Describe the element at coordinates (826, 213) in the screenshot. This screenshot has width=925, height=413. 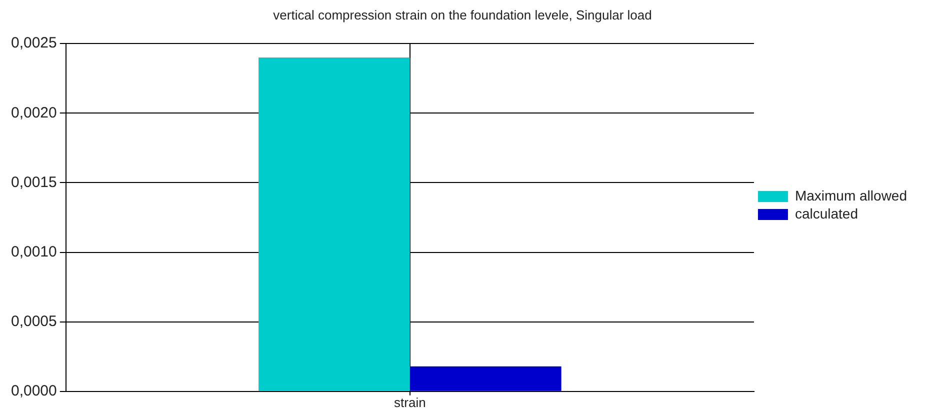
I see `legend-label: calculated` at that location.